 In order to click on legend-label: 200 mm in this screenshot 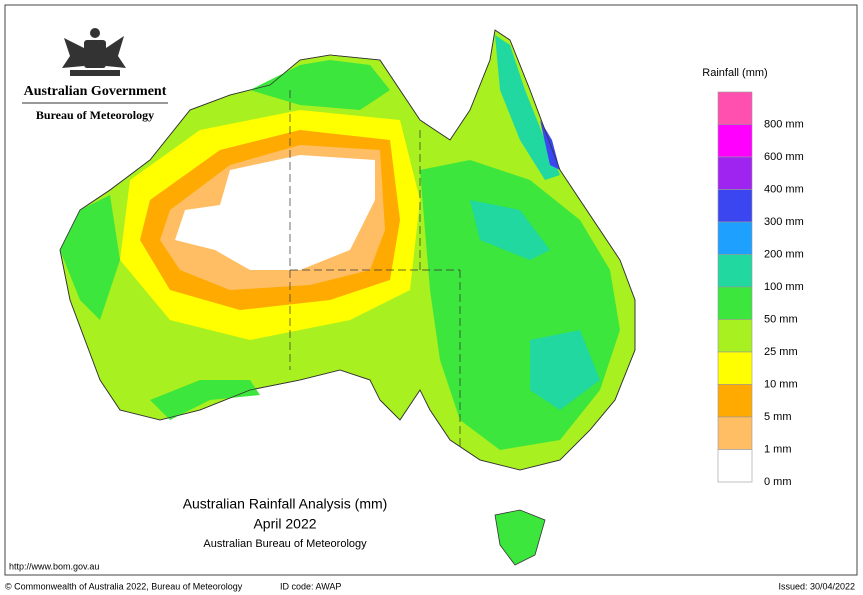, I will do `click(784, 254)`.